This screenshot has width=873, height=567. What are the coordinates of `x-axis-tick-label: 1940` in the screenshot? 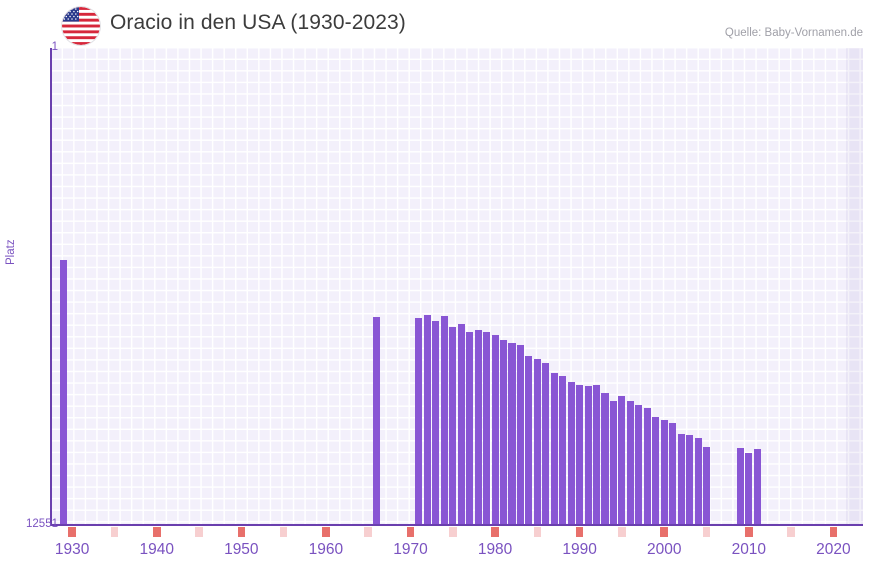 It's located at (156, 549).